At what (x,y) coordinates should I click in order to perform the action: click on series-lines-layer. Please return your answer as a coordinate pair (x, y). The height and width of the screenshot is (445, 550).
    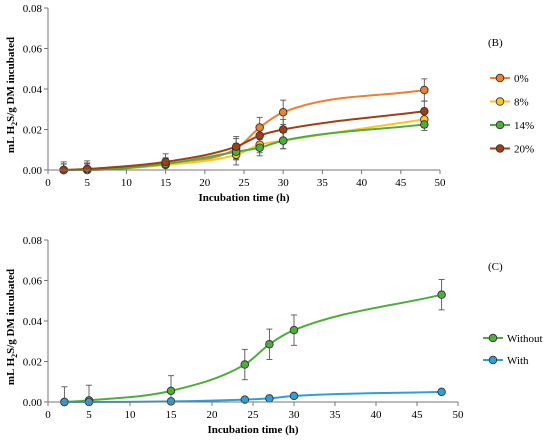
    Looking at the image, I should click on (244, 130).